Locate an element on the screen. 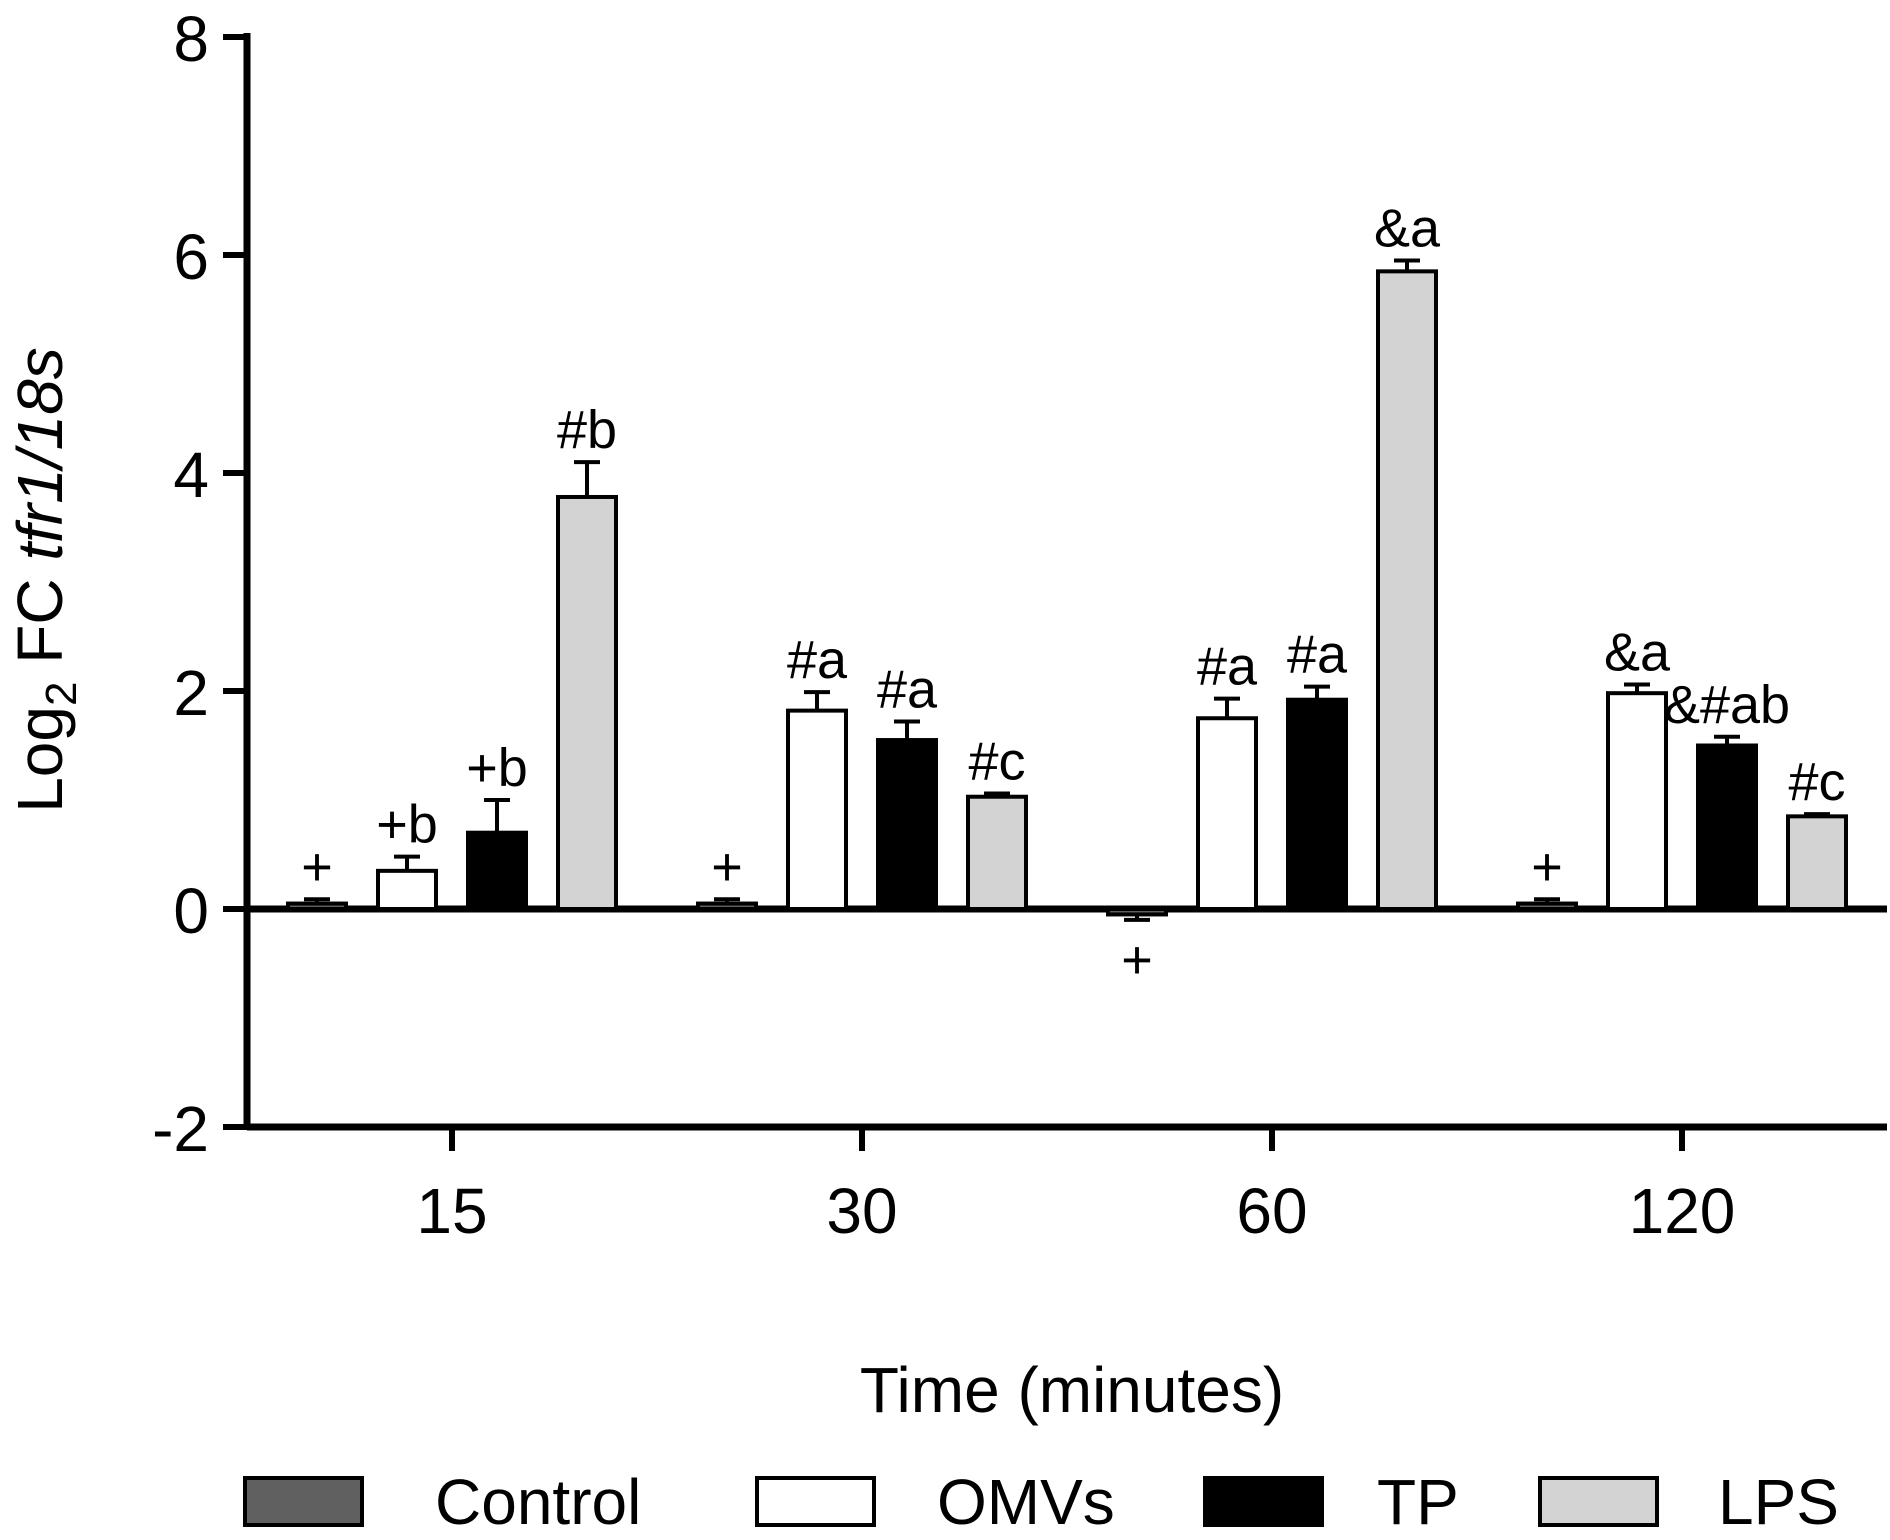 This screenshot has width=1890, height=1540. legend-label: TP is located at coordinates (1418, 1502).